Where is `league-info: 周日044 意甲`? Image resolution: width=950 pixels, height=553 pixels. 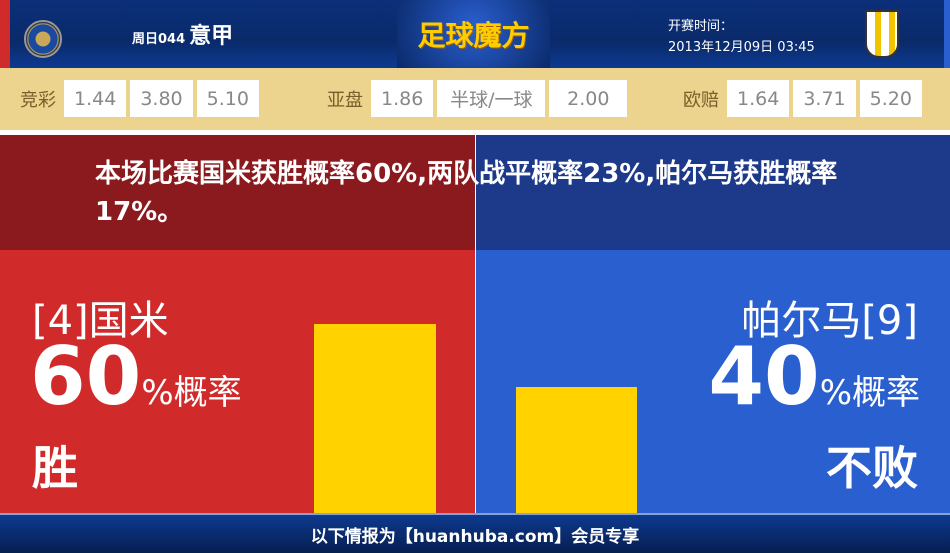 league-info: 周日044 意甲 is located at coordinates (182, 34).